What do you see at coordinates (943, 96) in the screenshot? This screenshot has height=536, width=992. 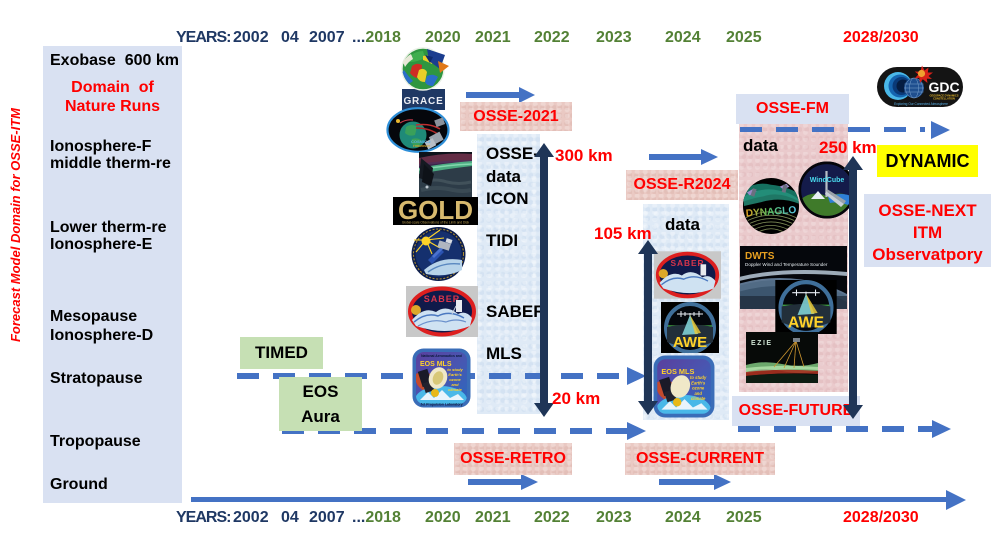 I see `svg-text: GEOSPACE DYNAMICS` at bounding box center [943, 96].